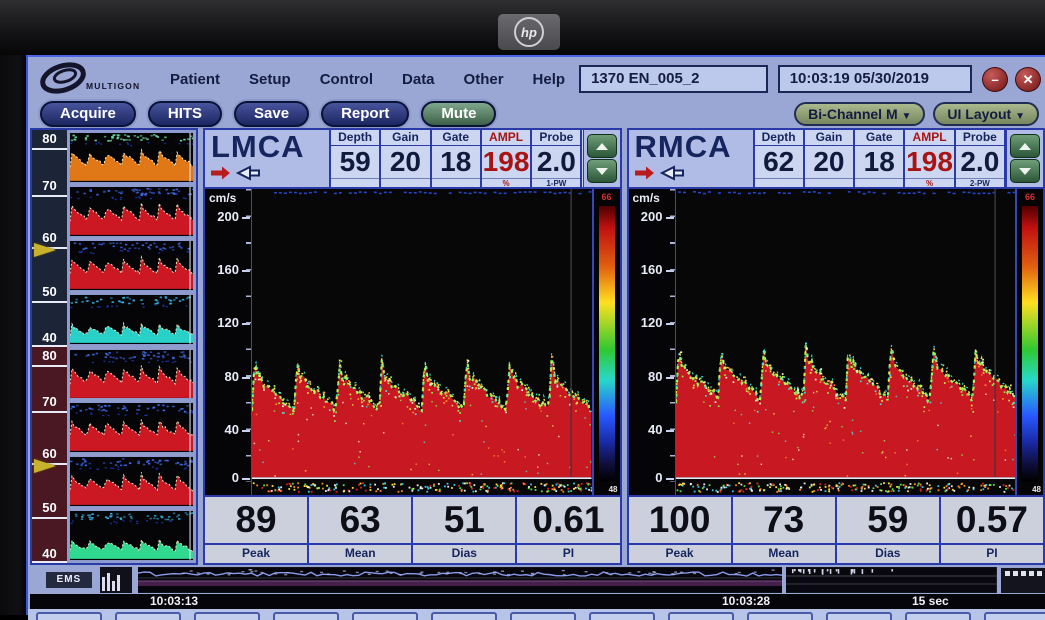 The height and width of the screenshot is (620, 1045). I want to click on axis-tick-label: 40, so click(655, 429).